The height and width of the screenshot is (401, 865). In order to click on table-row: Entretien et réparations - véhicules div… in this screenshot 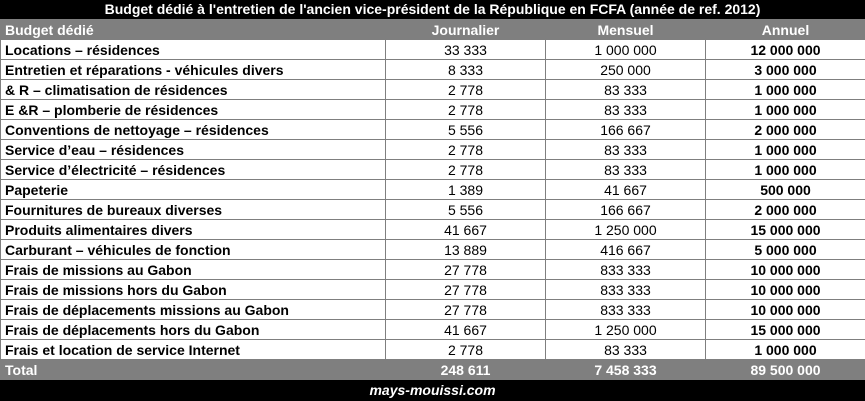, I will do `click(433, 70)`.